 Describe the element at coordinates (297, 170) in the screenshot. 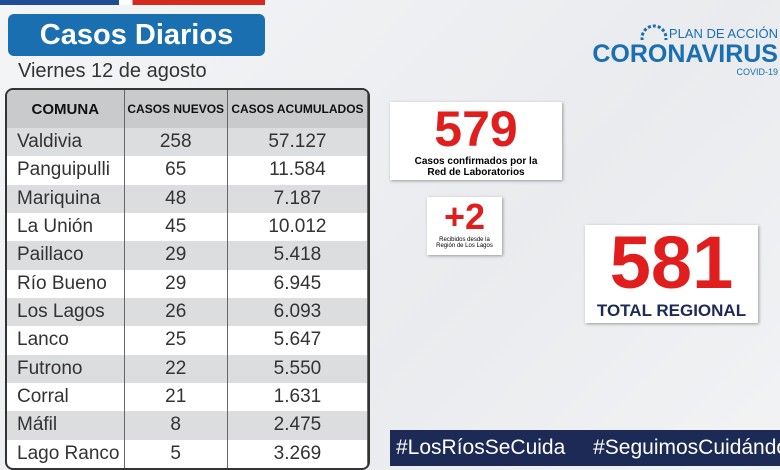

I see `table-cell: 11.584` at that location.